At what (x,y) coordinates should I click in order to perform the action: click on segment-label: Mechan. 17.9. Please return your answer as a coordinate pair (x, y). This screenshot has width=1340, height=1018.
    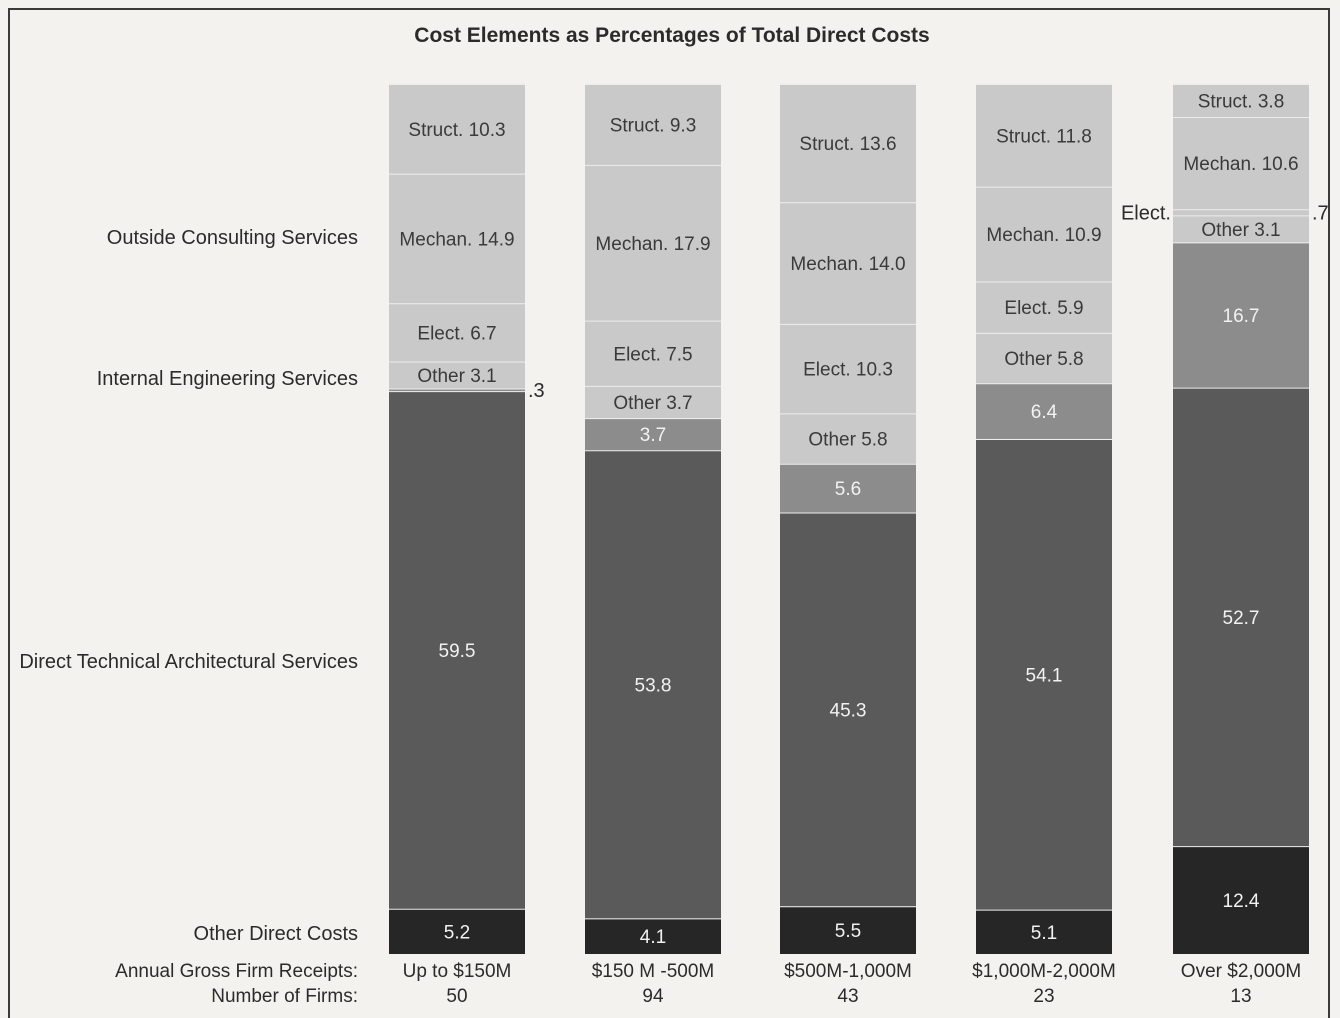
    Looking at the image, I should click on (652, 244).